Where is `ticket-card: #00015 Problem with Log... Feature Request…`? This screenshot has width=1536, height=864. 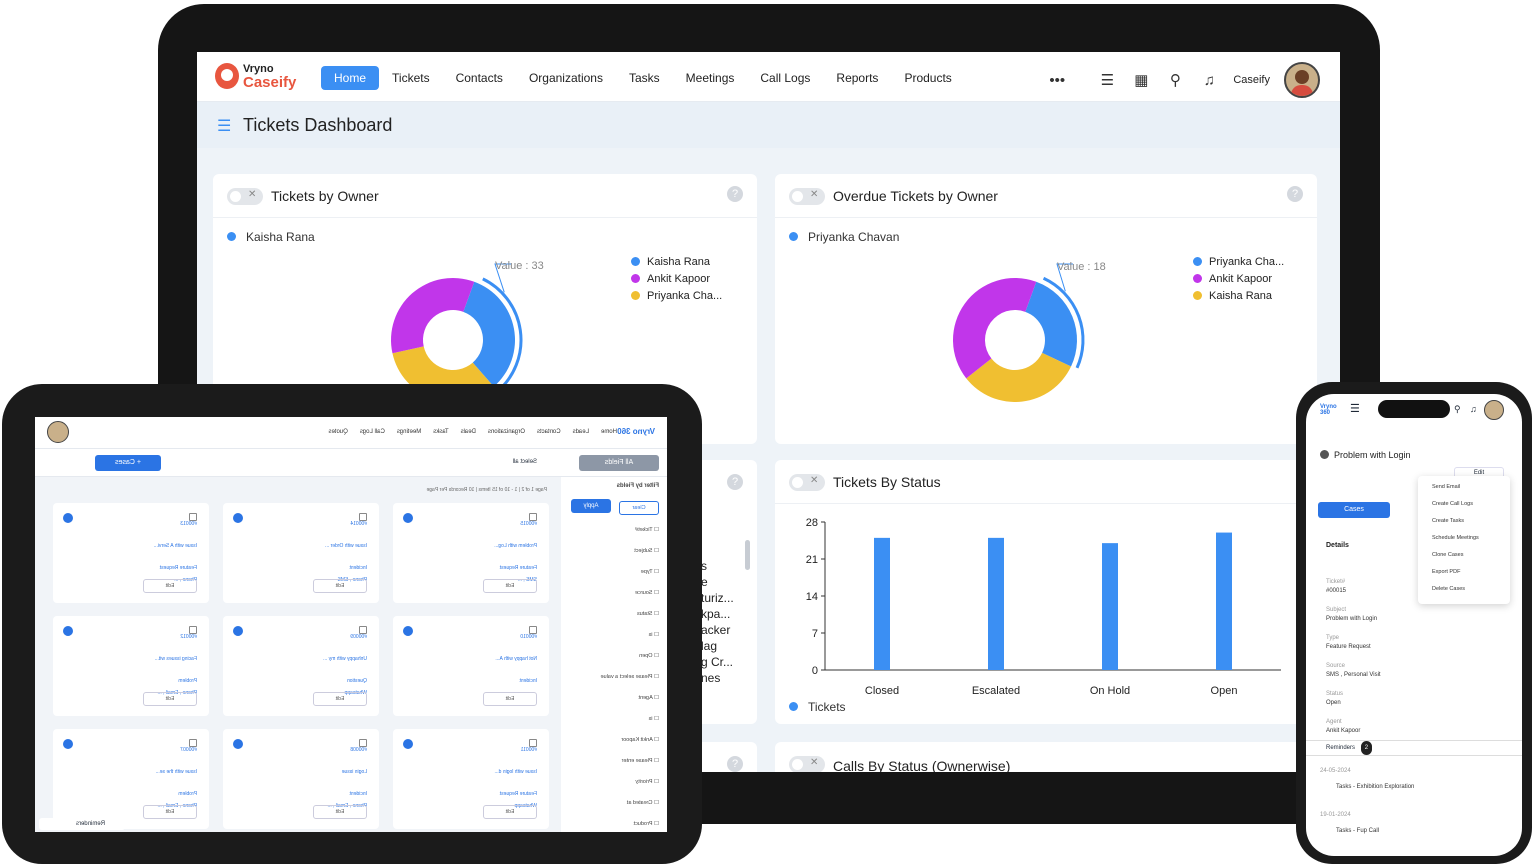 ticket-card: #00015 Problem with Log... Feature Request… is located at coordinates (471, 553).